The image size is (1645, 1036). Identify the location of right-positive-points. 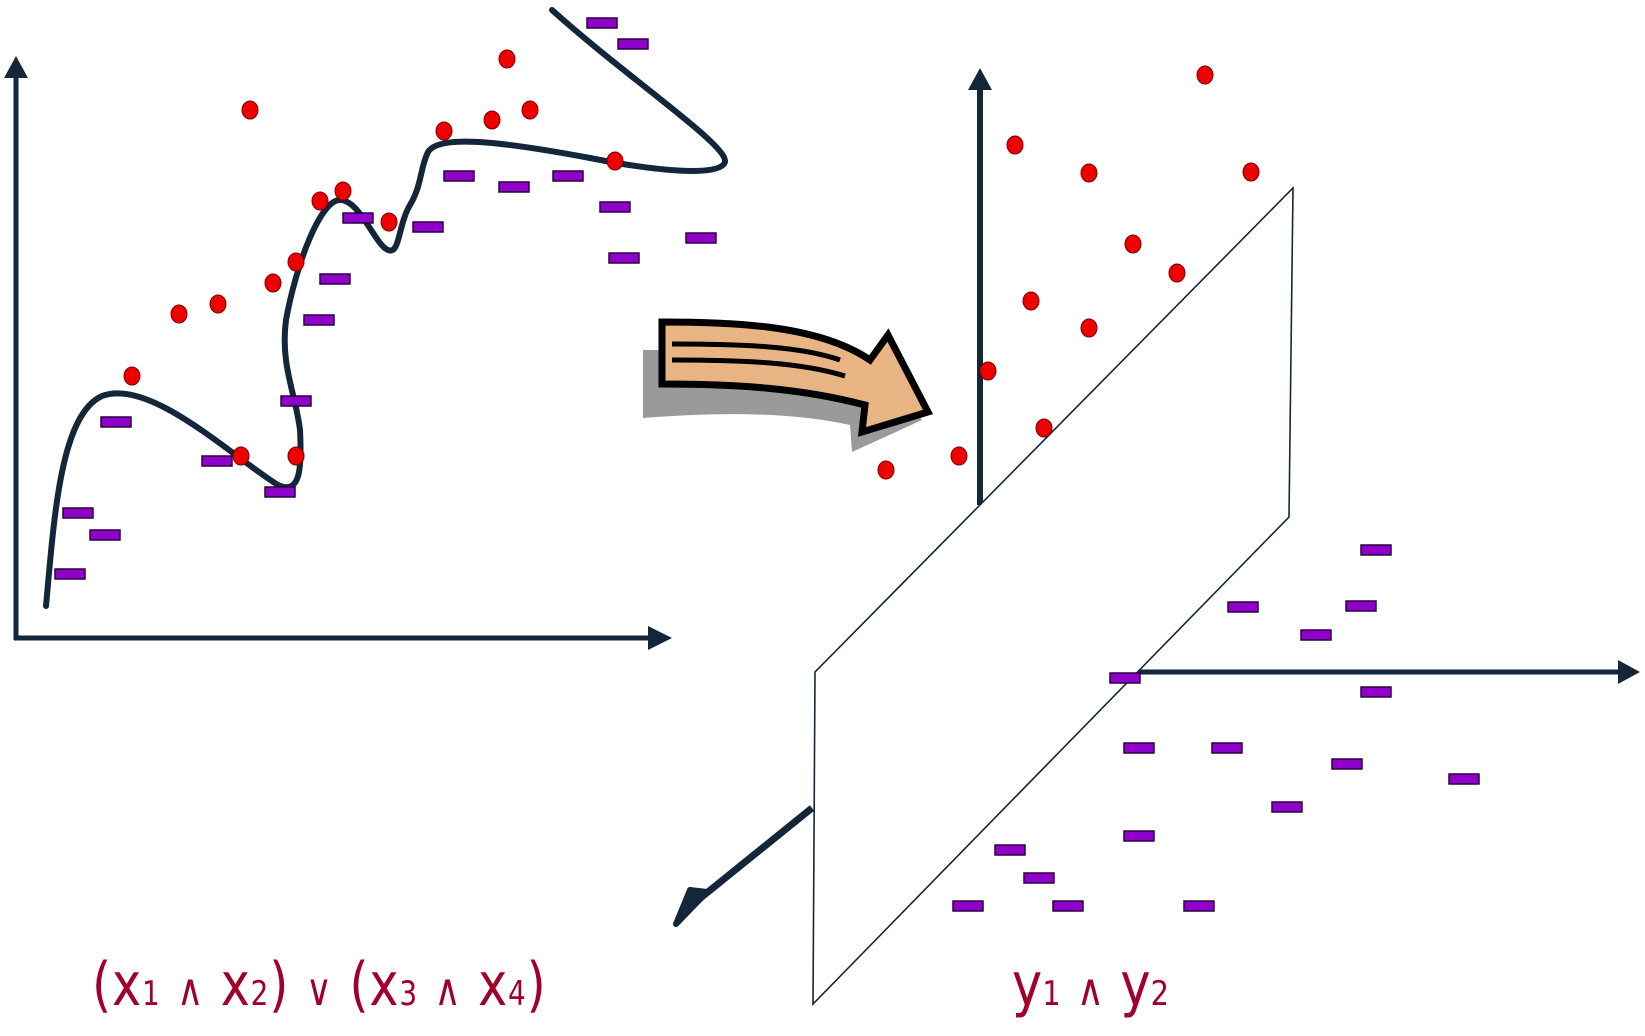
(1068, 272).